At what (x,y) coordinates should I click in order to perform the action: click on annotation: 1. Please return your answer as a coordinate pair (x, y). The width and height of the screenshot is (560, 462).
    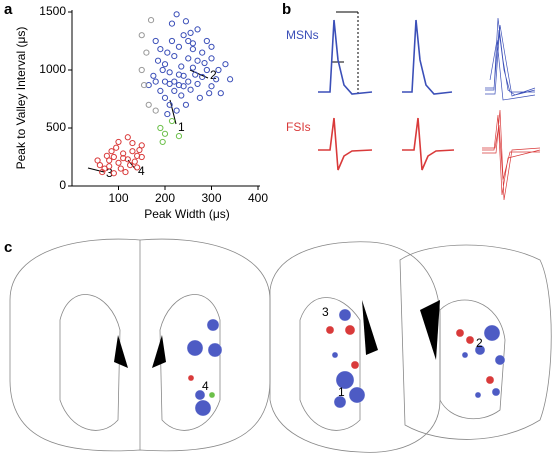
    Looking at the image, I should click on (181, 127).